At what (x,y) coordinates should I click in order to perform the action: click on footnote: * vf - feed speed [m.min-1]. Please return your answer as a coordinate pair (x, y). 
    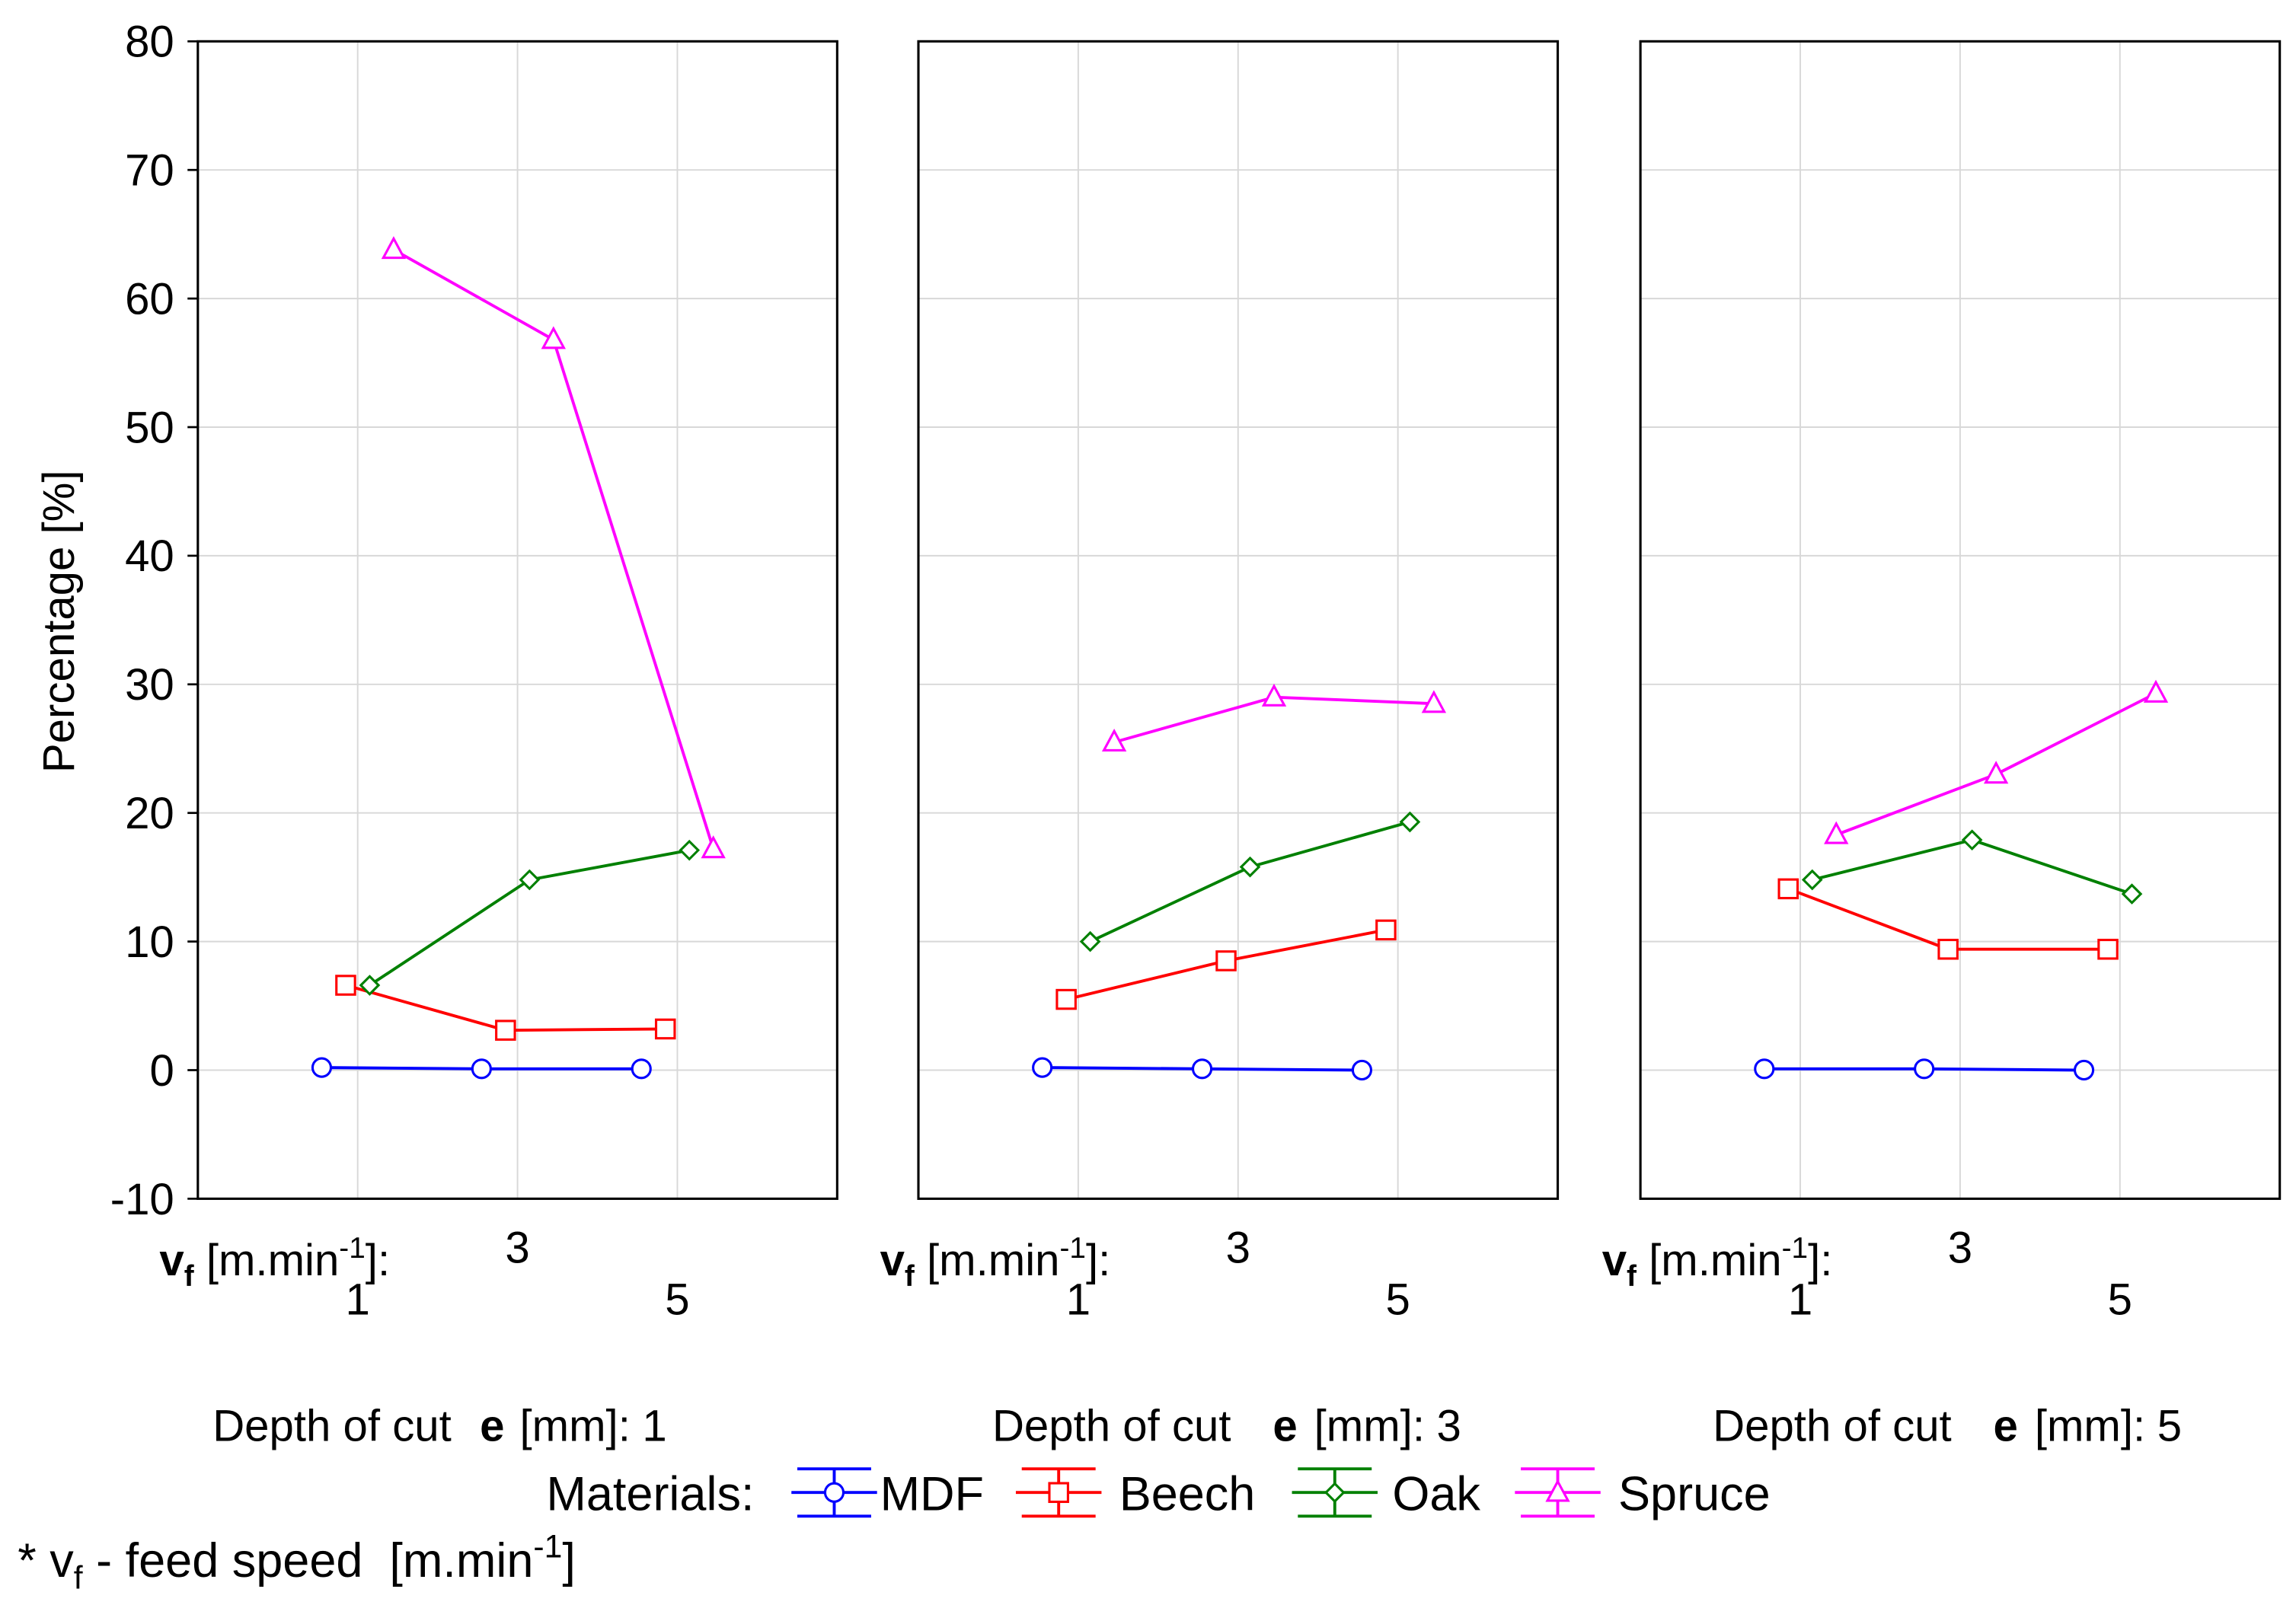
    Looking at the image, I should click on (297, 1563).